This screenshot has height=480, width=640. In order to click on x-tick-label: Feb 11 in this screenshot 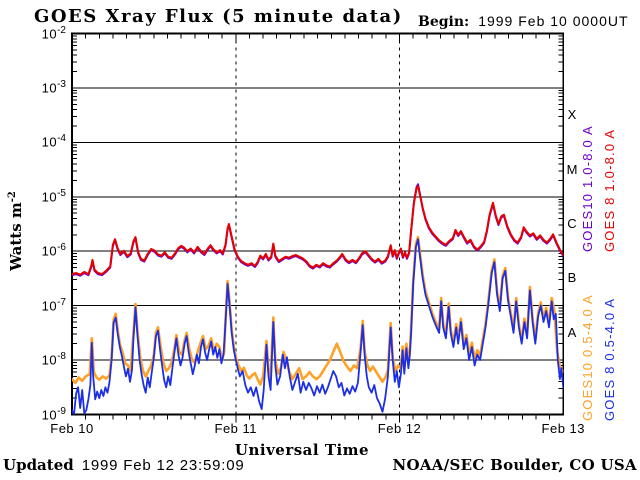, I will do `click(236, 428)`.